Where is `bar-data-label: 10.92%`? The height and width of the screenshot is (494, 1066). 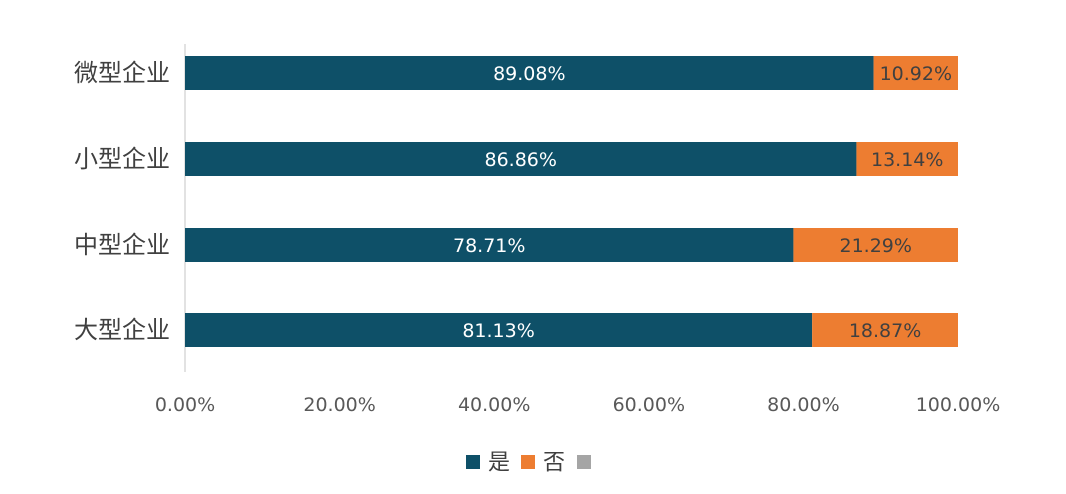 bar-data-label: 10.92% is located at coordinates (916, 74).